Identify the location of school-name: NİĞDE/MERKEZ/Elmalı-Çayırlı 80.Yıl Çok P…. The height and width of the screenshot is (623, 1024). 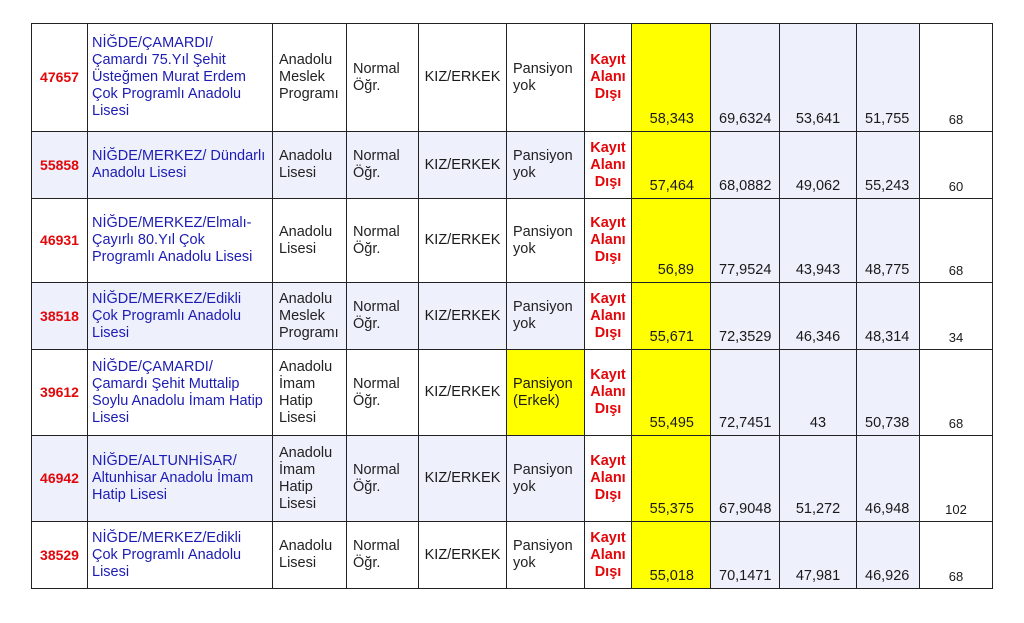
(180, 240).